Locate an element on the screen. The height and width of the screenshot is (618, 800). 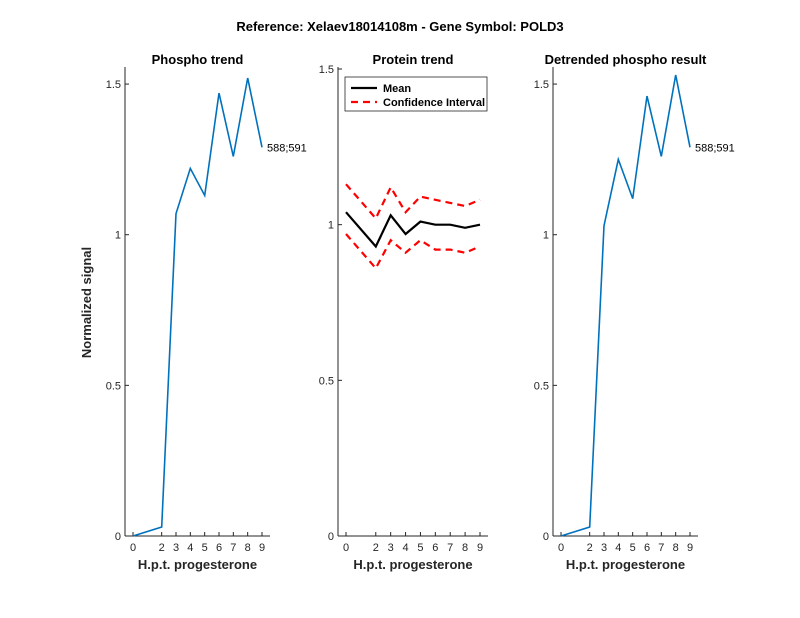
series-line-ci-upper is located at coordinates (413, 202).